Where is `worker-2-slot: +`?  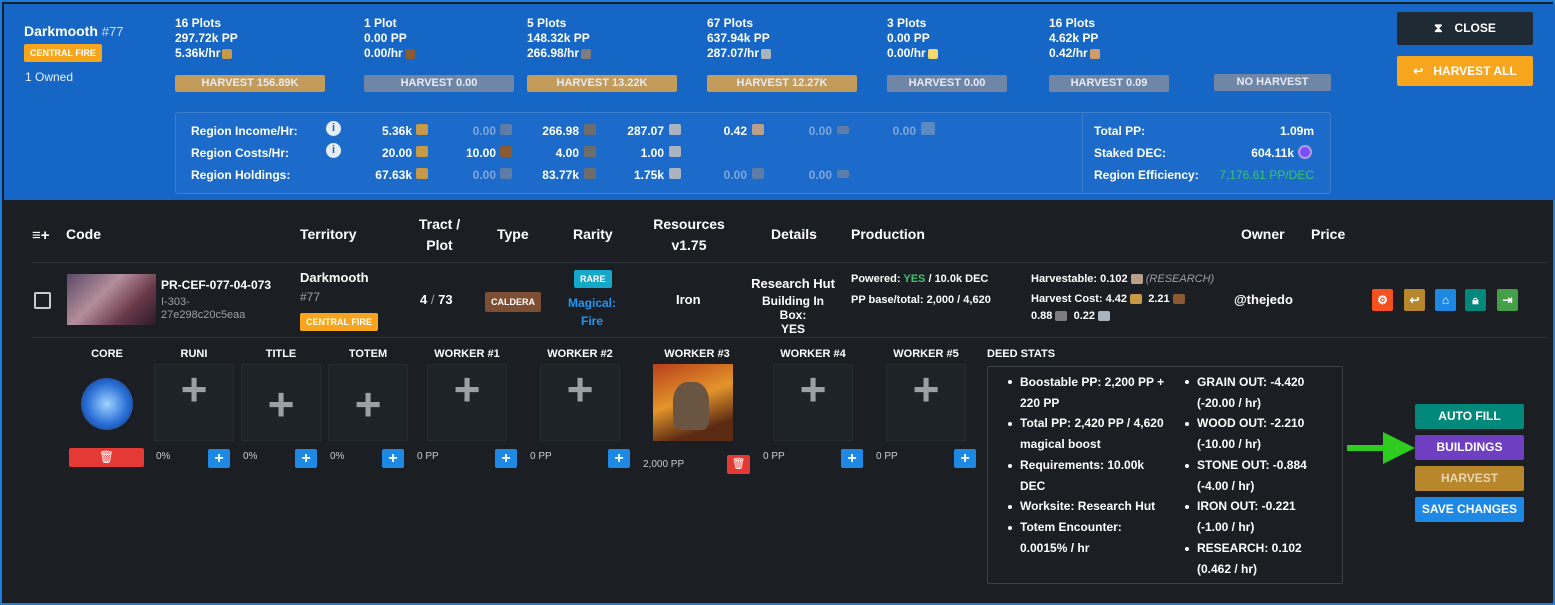 worker-2-slot: + is located at coordinates (580, 402).